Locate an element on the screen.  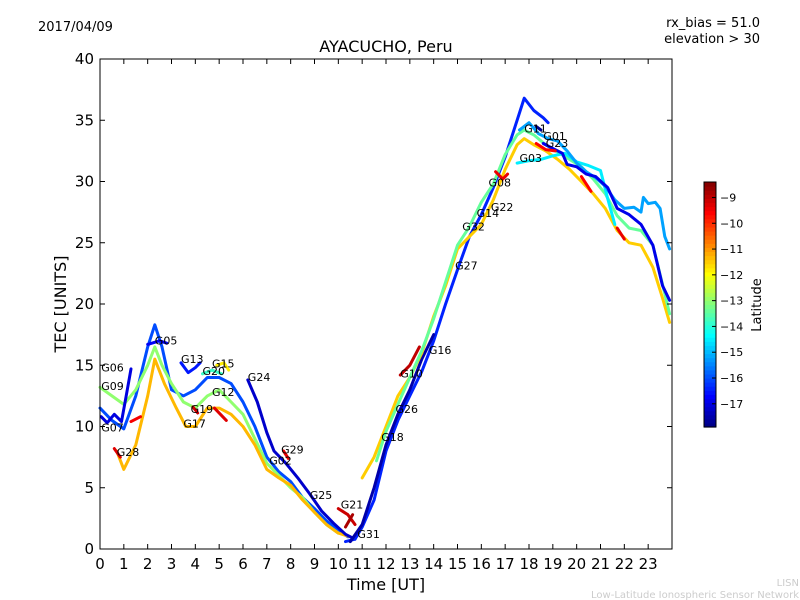
satellite-label: G03 is located at coordinates (531, 158).